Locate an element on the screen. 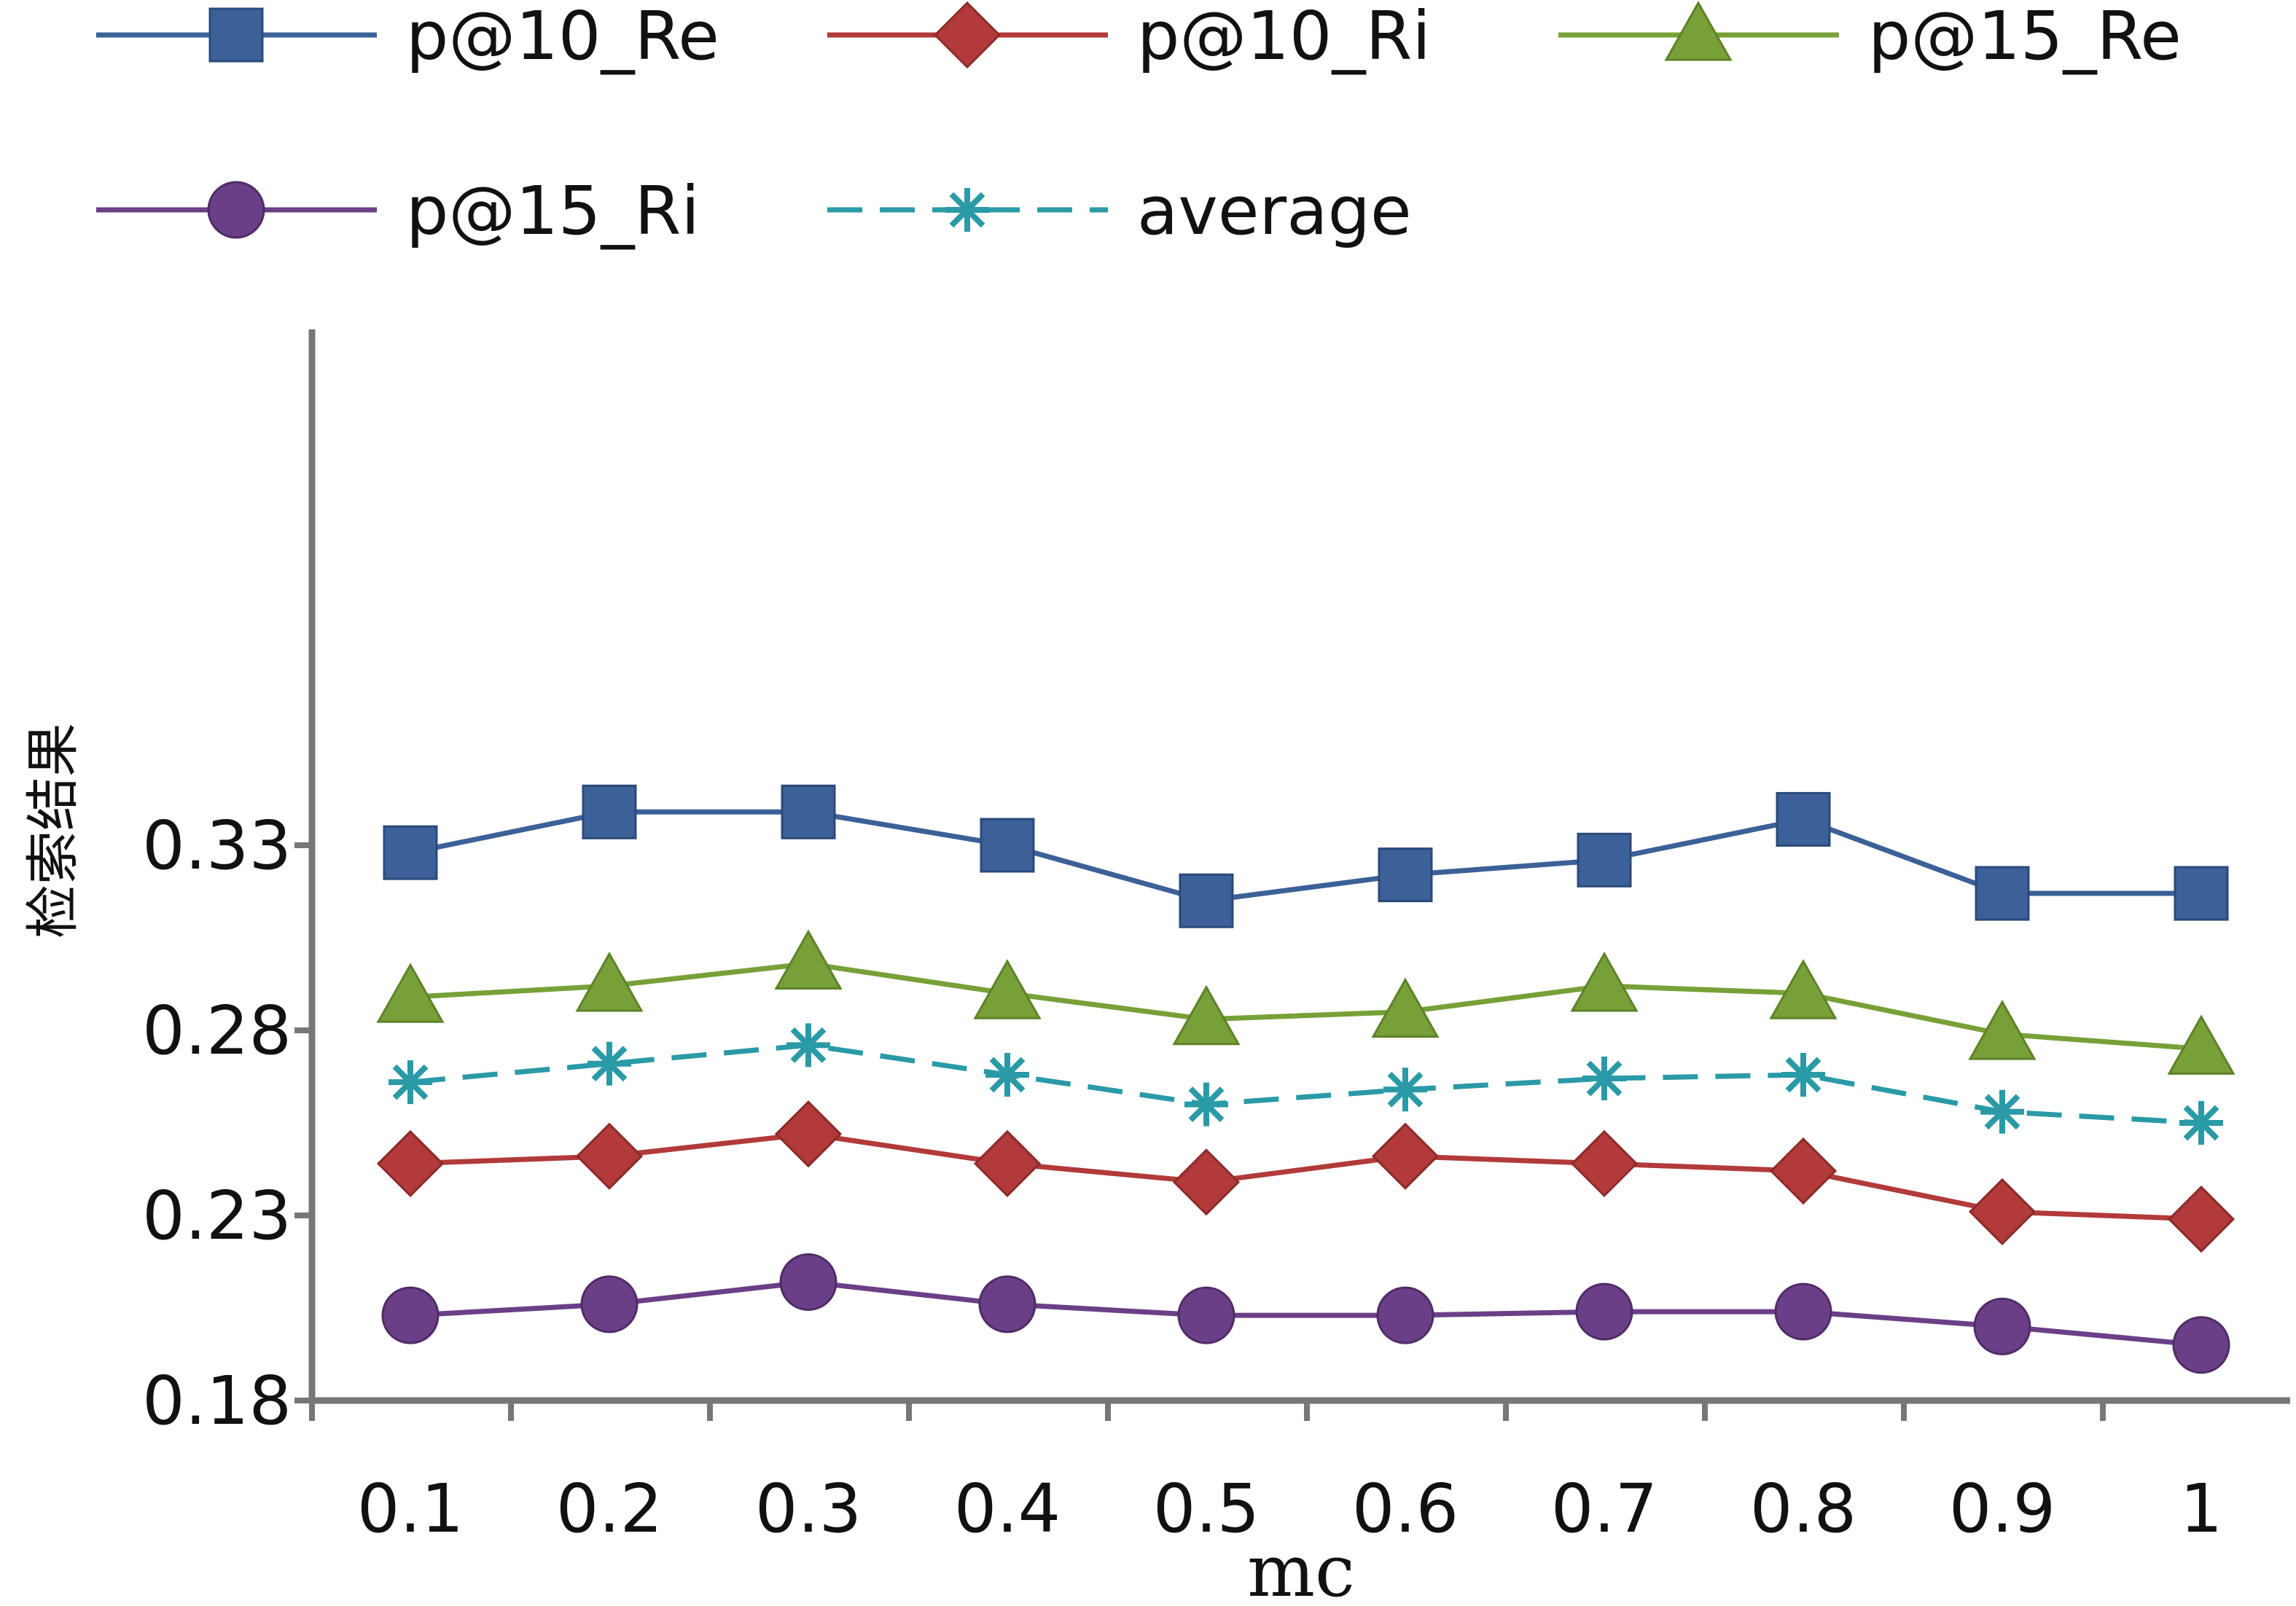  y-tick-label: 0.23 is located at coordinates (217, 1216).